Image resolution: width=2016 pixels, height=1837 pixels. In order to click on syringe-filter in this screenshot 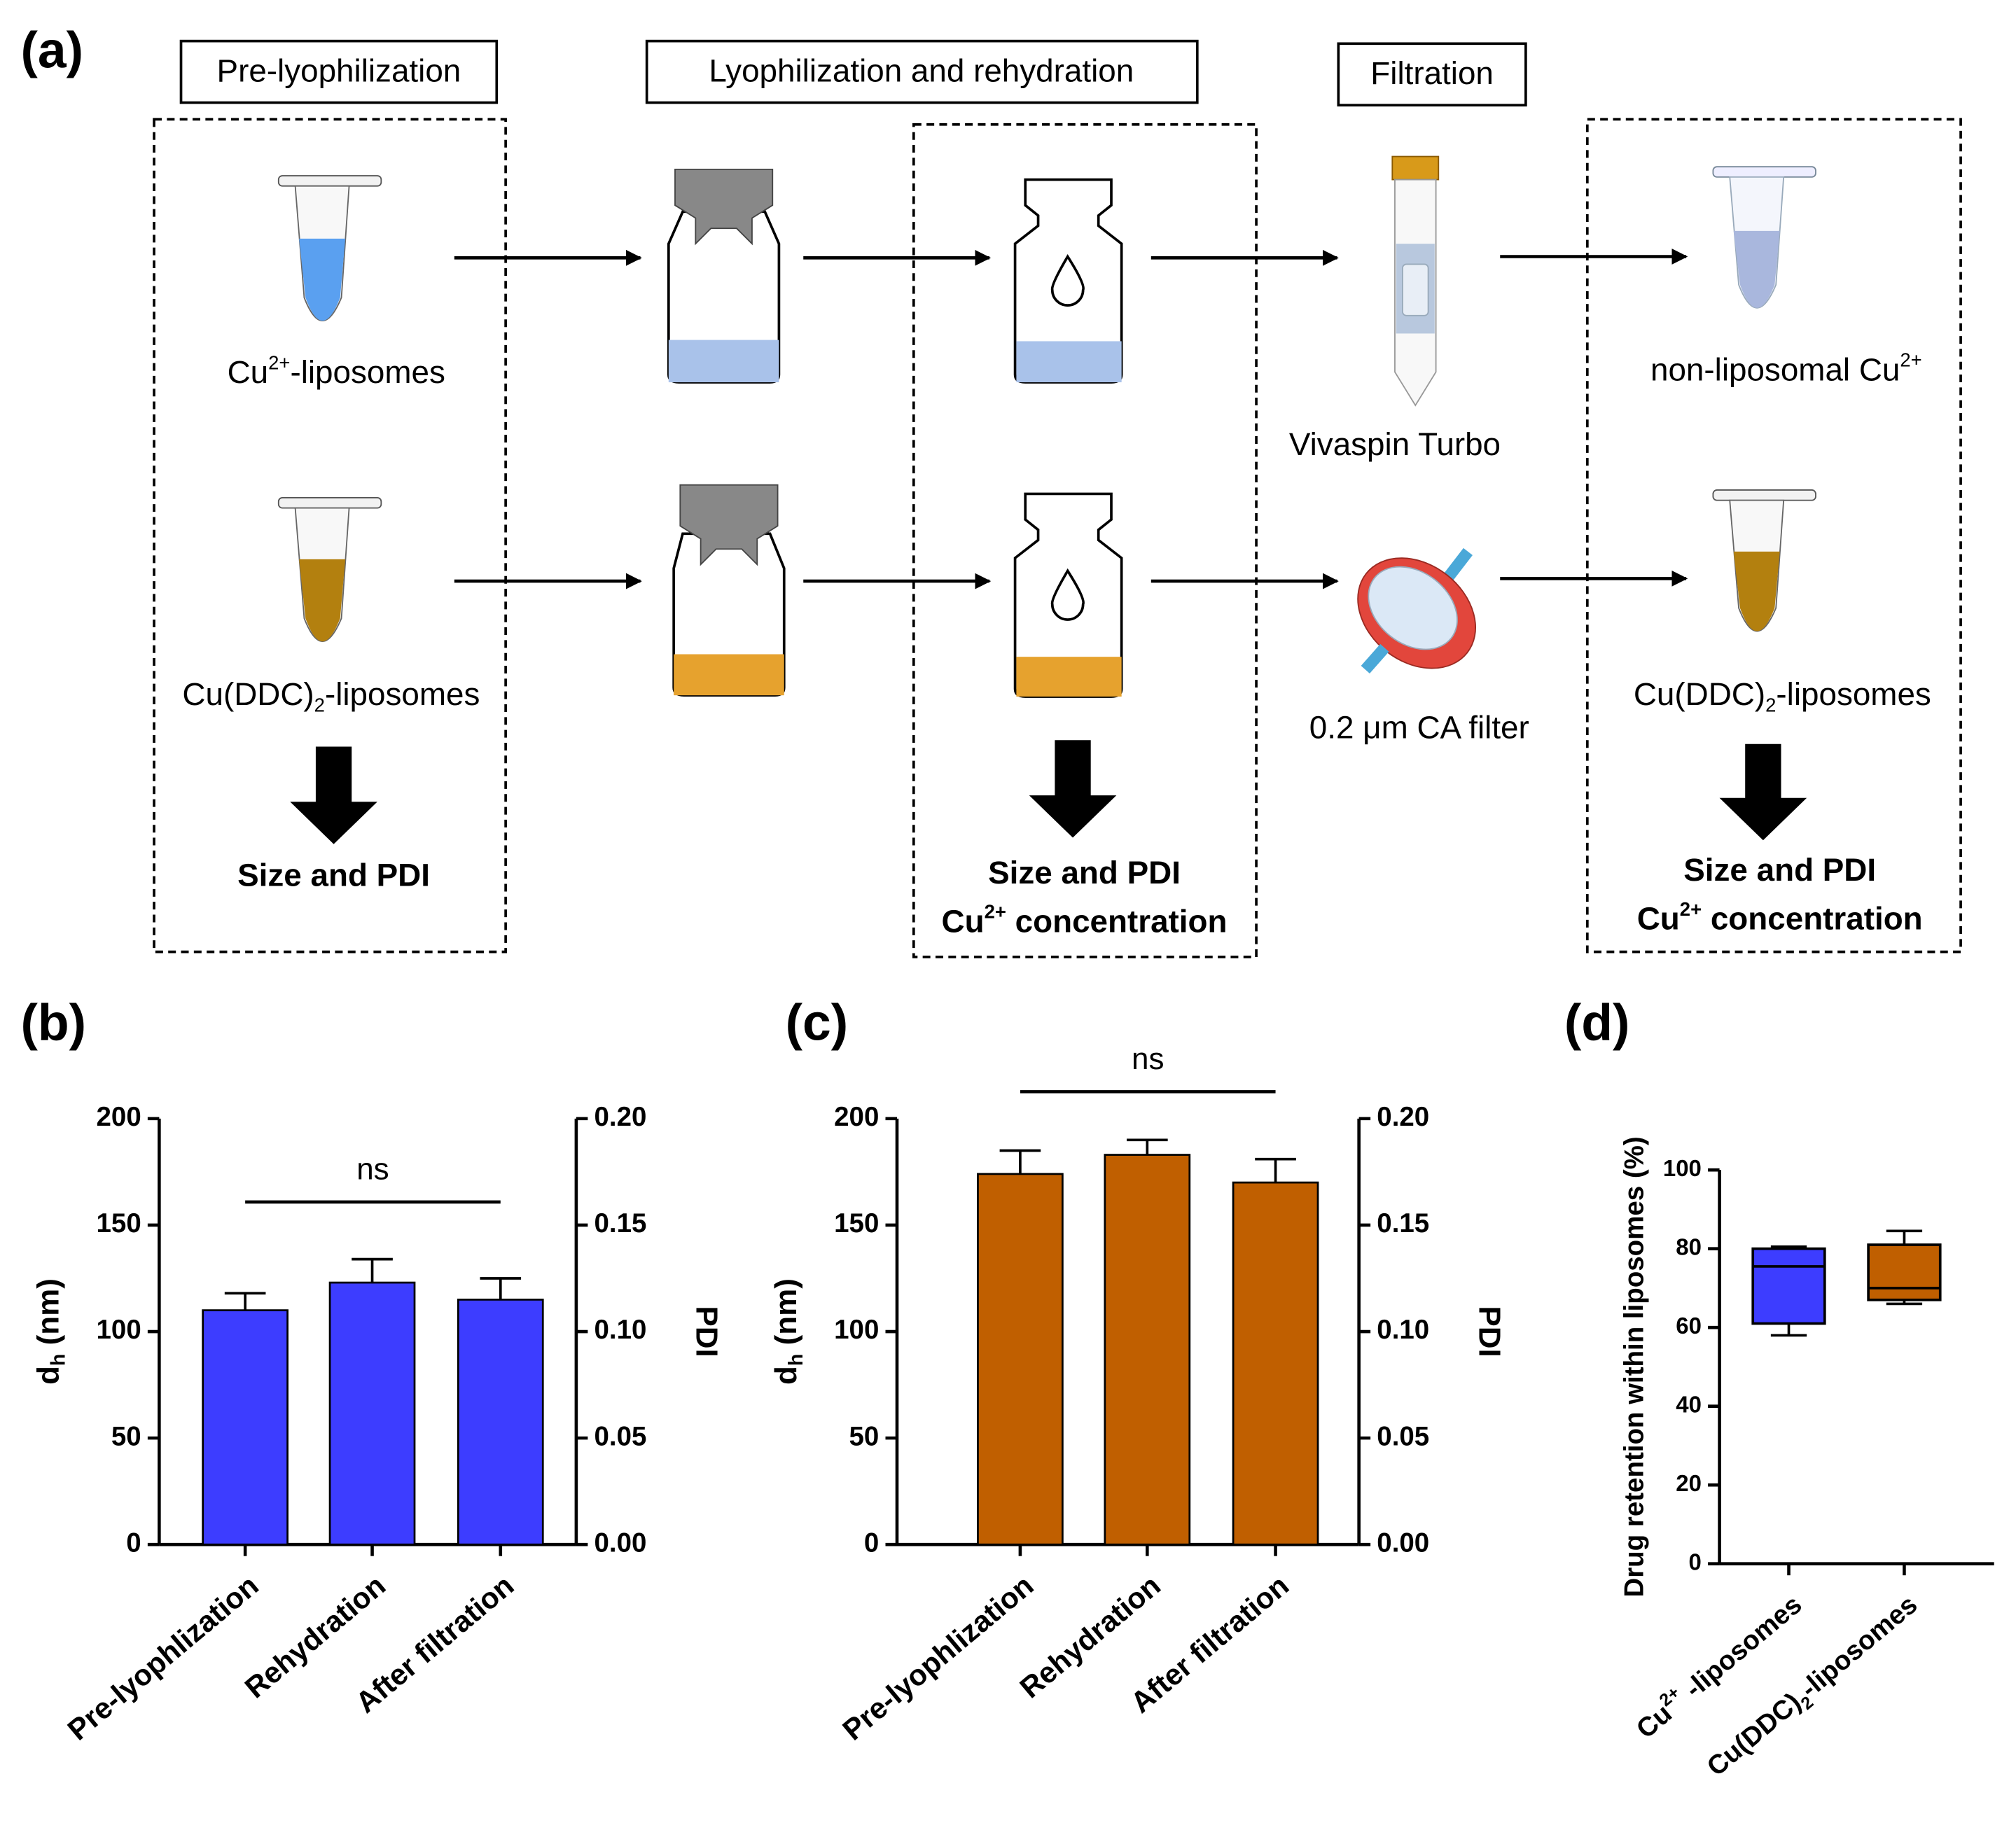, I will do `click(1417, 610)`.